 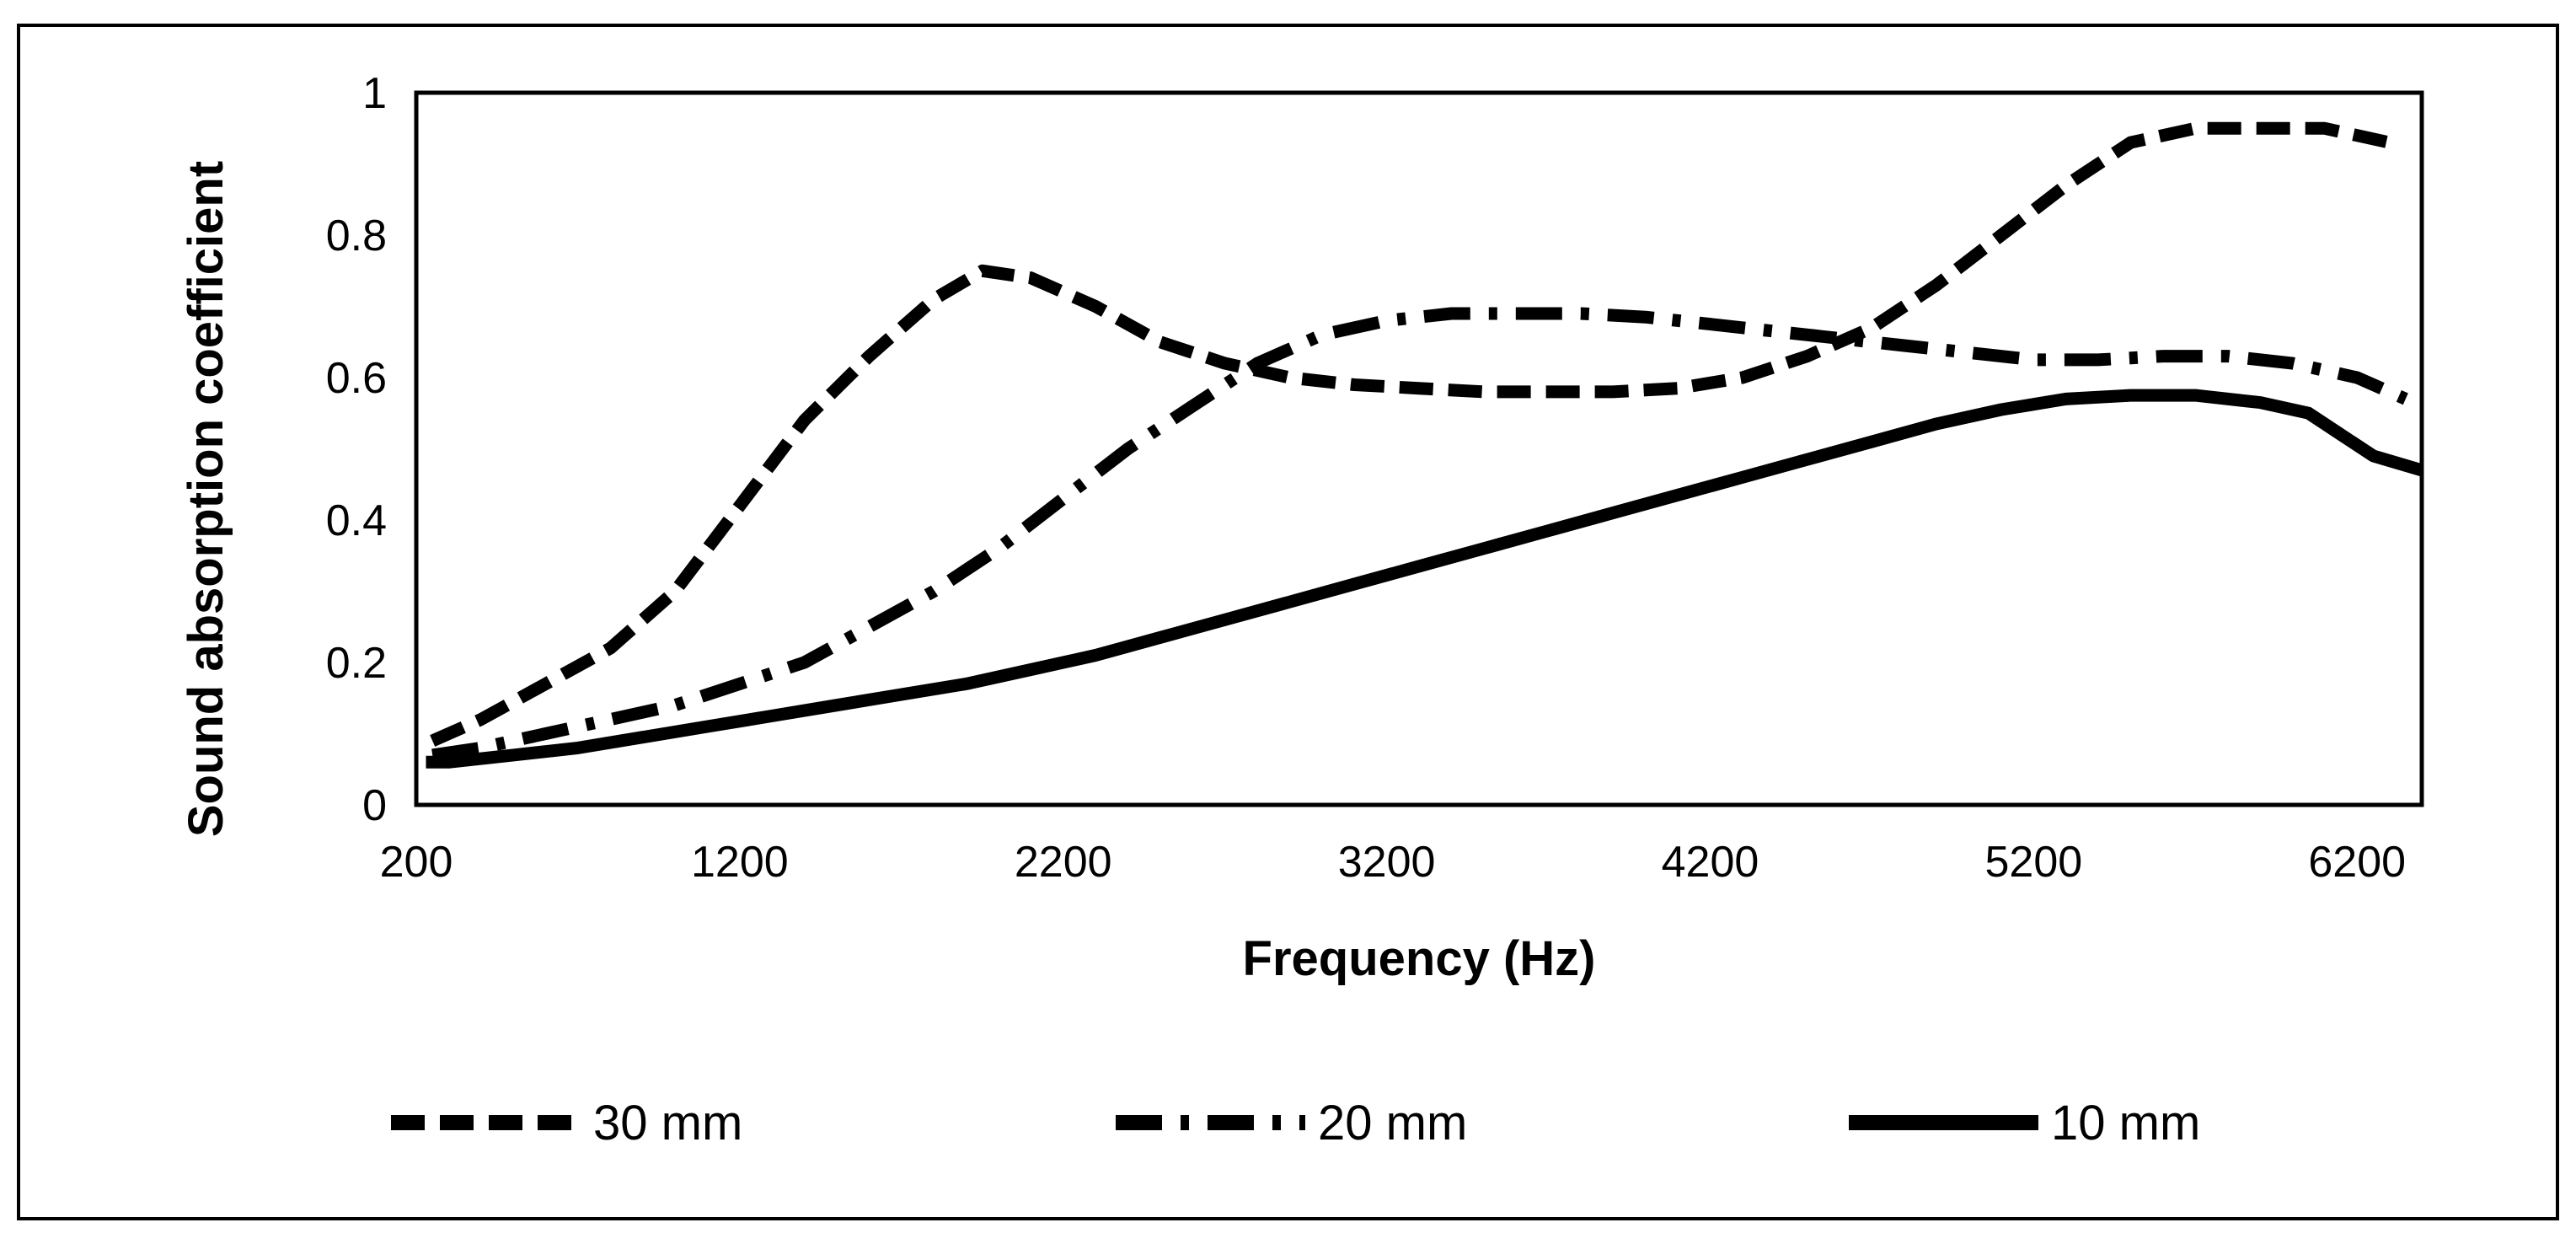 What do you see at coordinates (356, 449) in the screenshot?
I see `y-tick-labels: 0 0.2 0.4 0.6 0.8 1` at bounding box center [356, 449].